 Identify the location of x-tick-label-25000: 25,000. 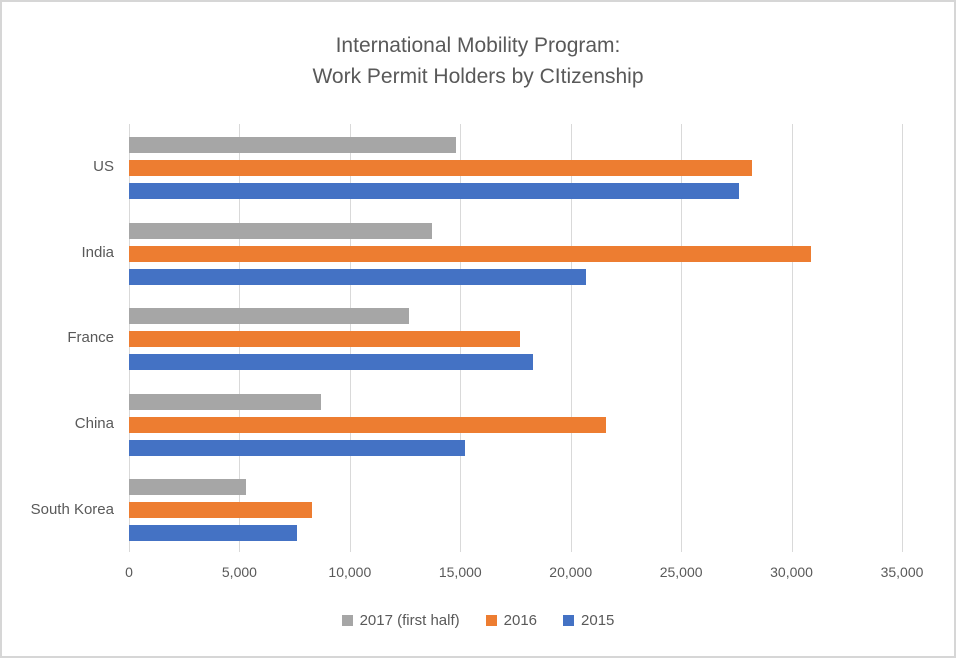
(681, 572).